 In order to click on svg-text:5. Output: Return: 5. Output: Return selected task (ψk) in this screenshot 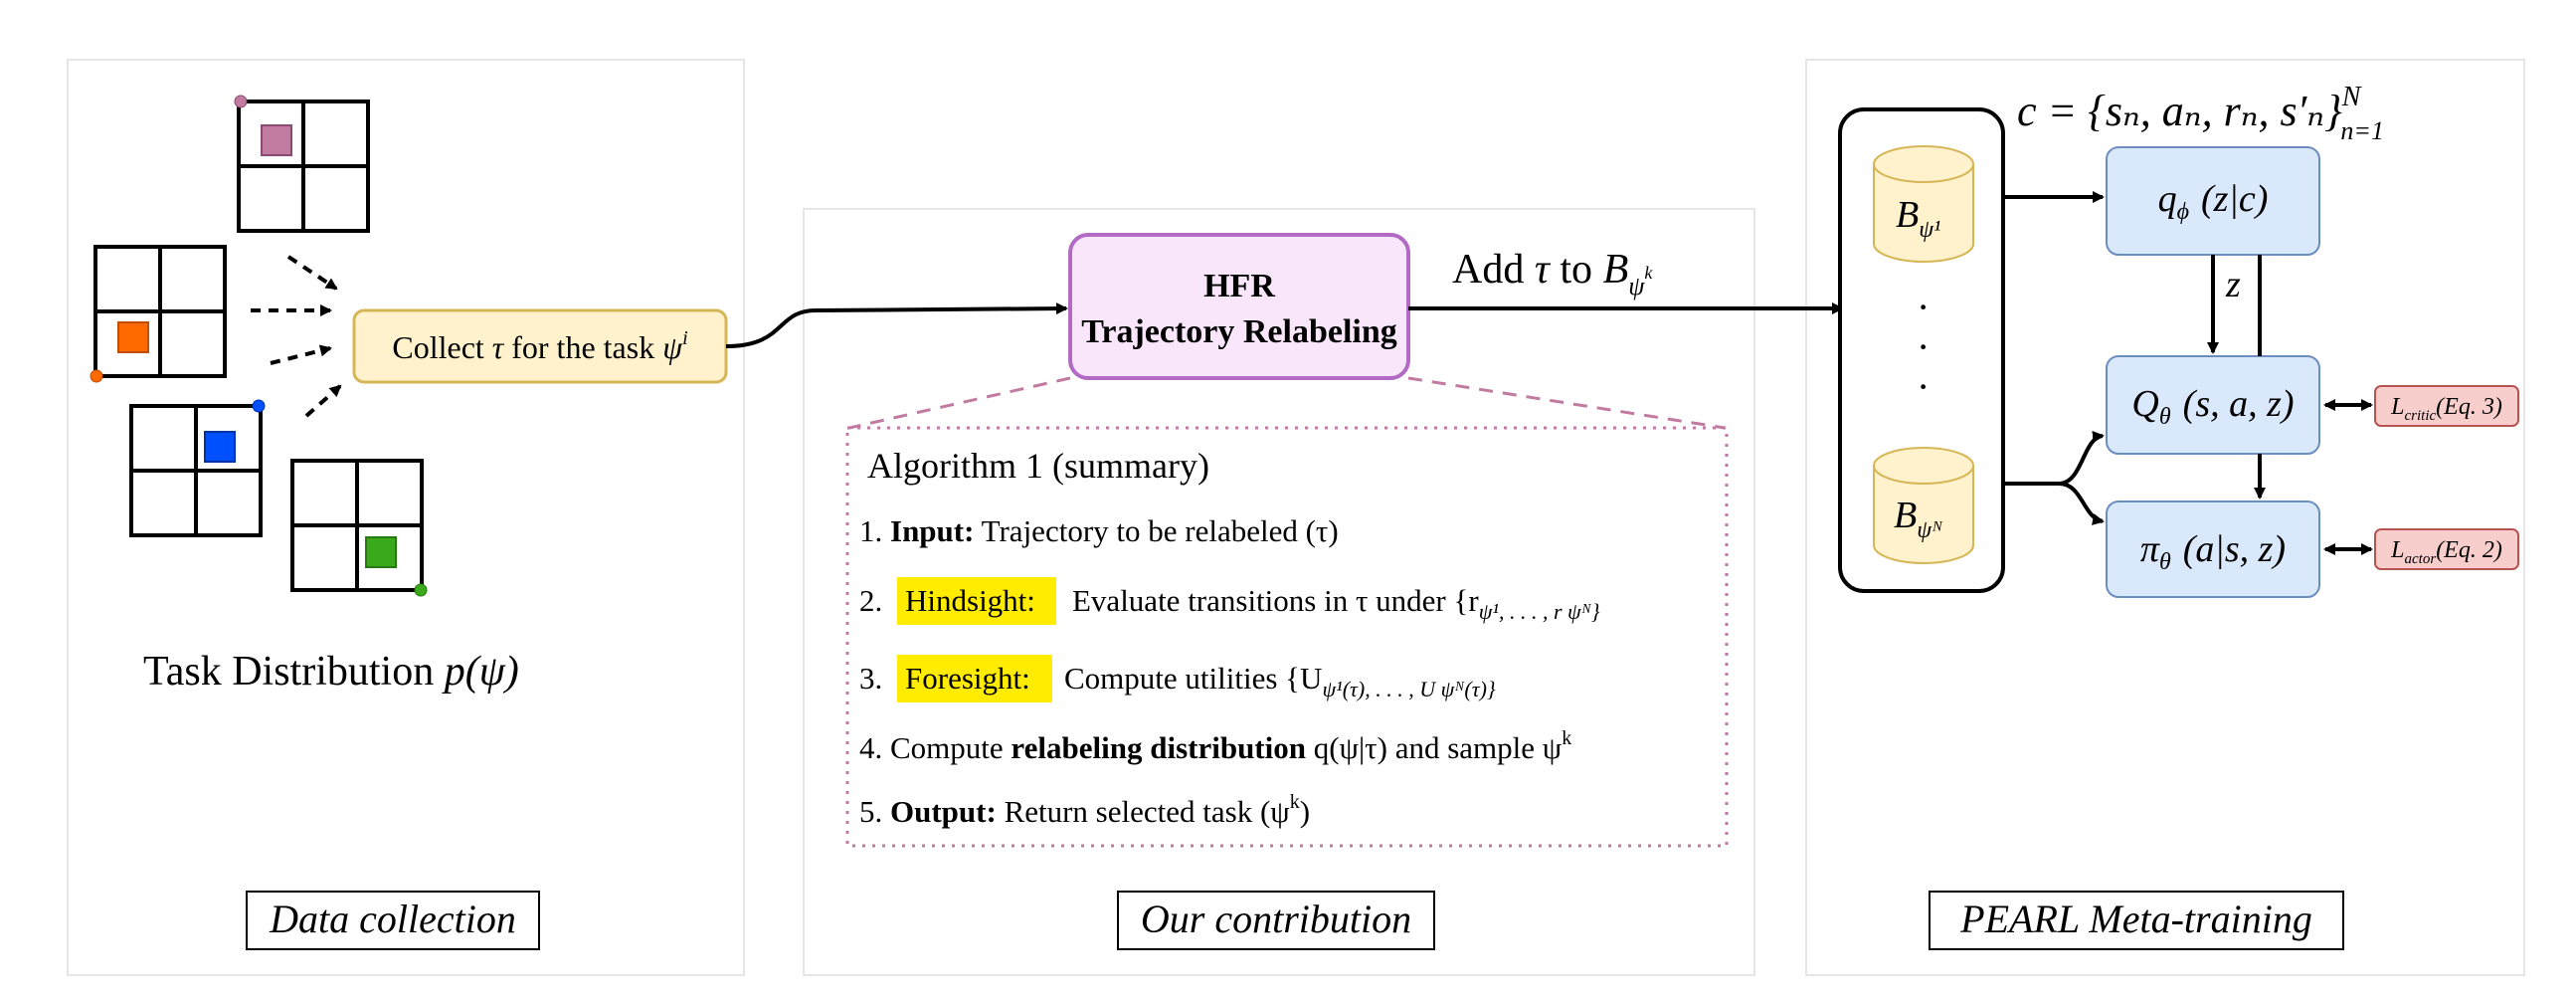, I will do `click(1084, 810)`.